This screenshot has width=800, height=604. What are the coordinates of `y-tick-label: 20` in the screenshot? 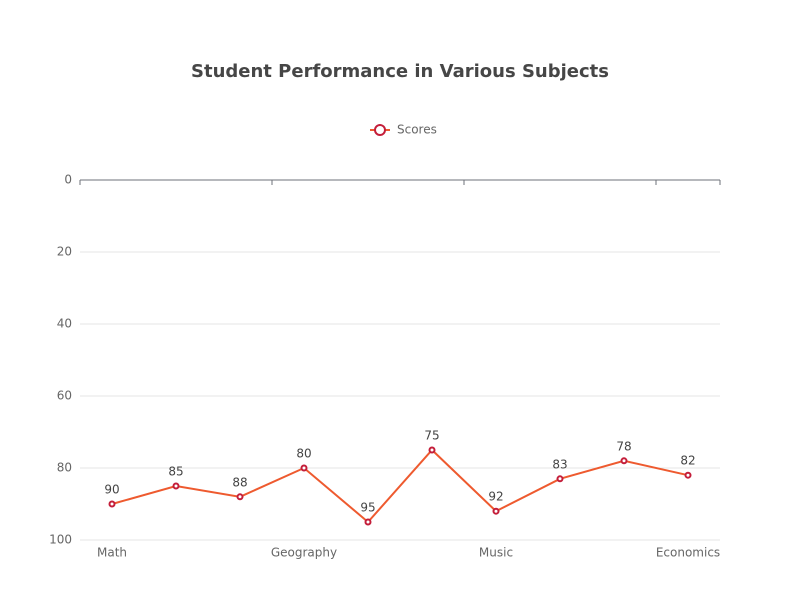 It's located at (64, 252).